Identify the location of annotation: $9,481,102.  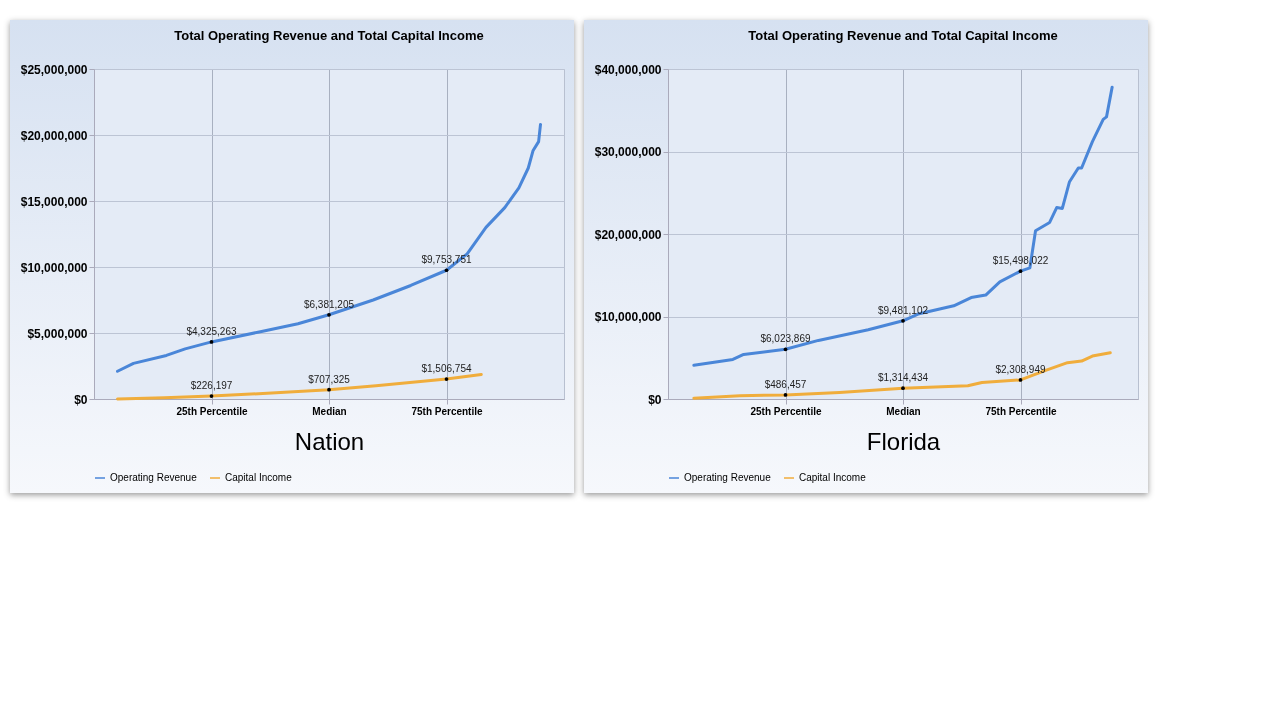
(903, 310).